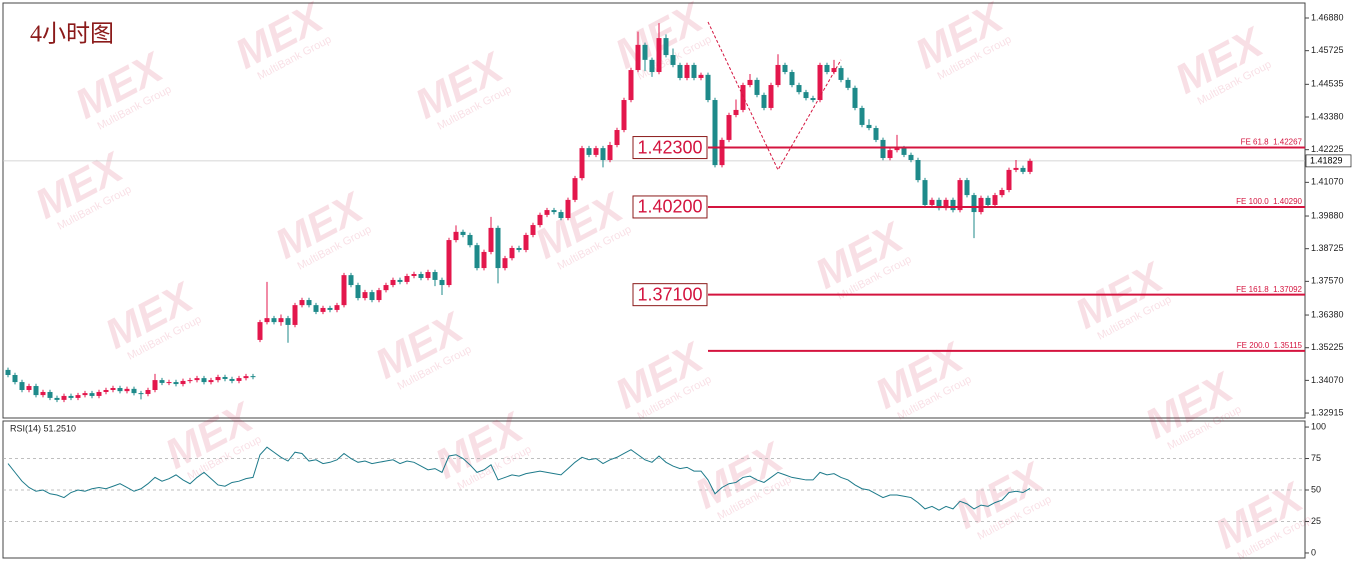 Image resolution: width=1356 pixels, height=561 pixels. What do you see at coordinates (669, 147) in the screenshot?
I see `level-label: 1.42300` at bounding box center [669, 147].